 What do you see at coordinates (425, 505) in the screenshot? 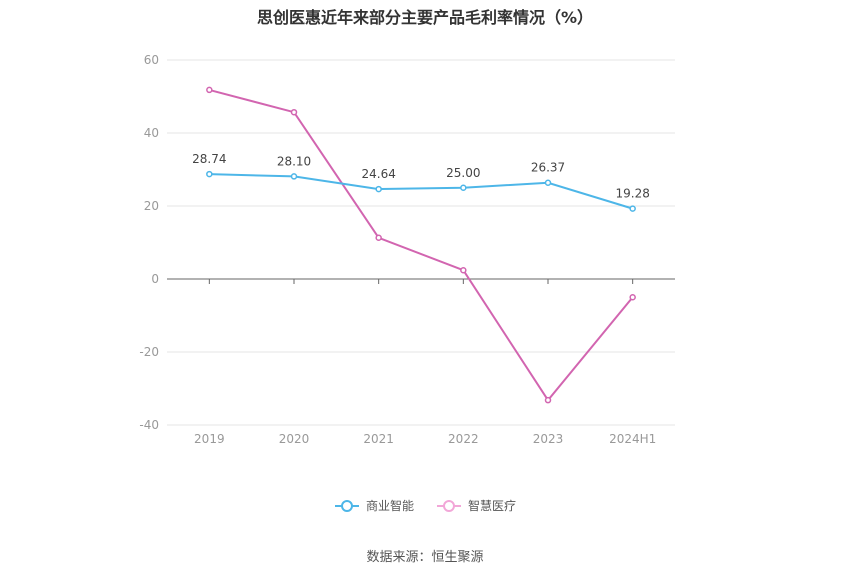
I see `legend: 商业智能 智慧医疗` at bounding box center [425, 505].